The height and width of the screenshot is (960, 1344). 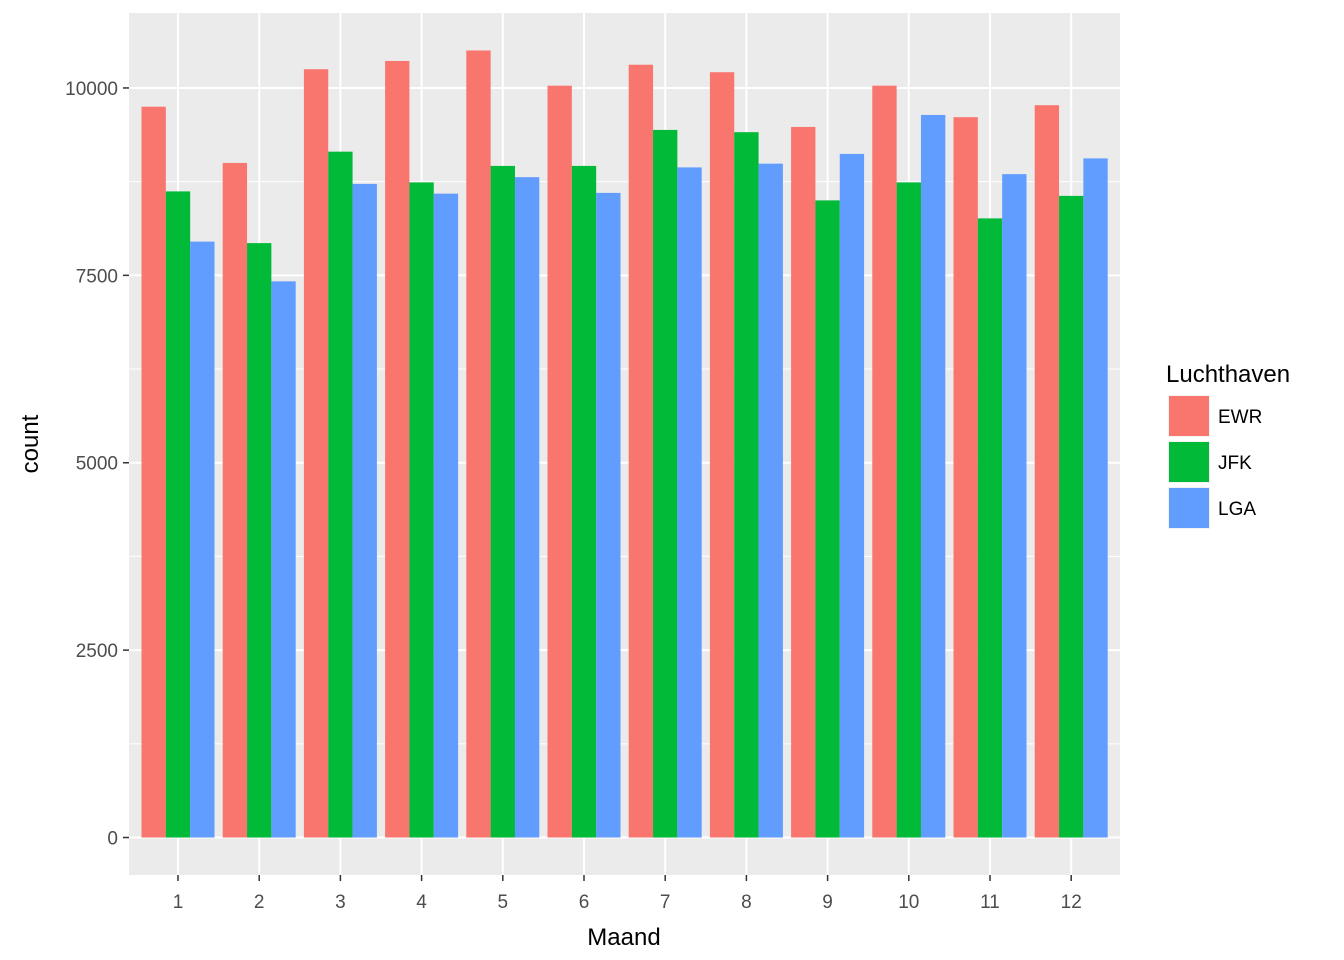 What do you see at coordinates (503, 902) in the screenshot?
I see `x-tick-label: 5` at bounding box center [503, 902].